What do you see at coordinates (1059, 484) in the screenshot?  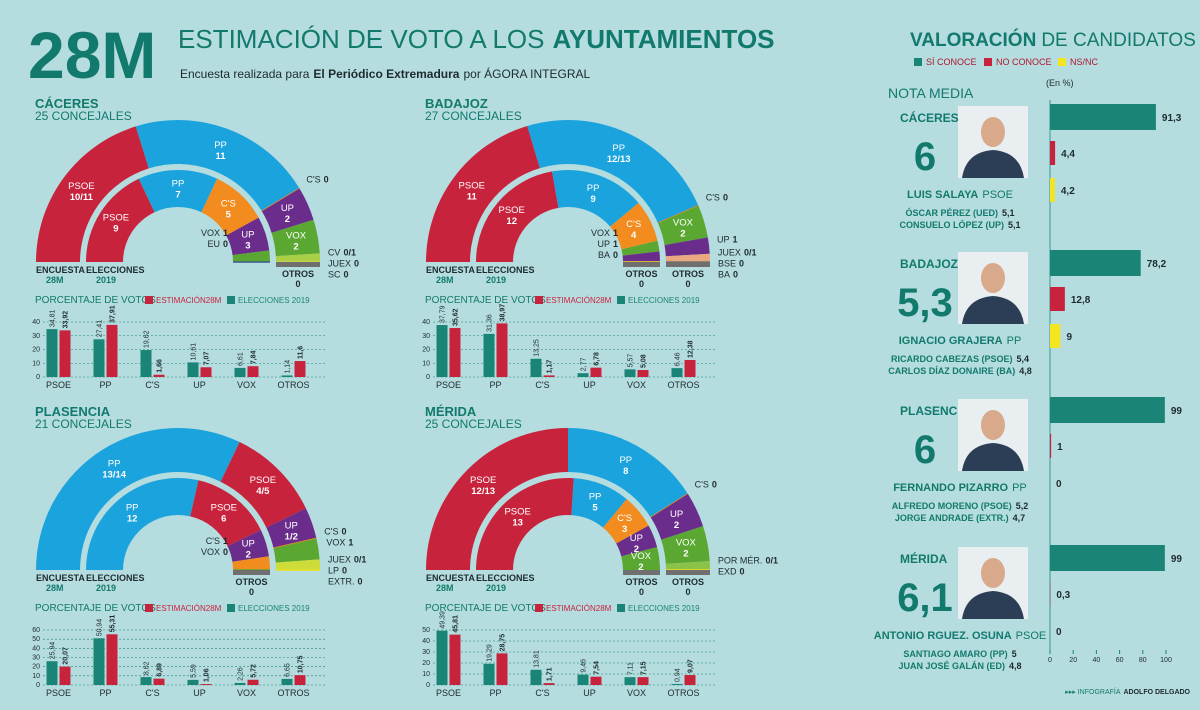 I see `value-label: 0` at bounding box center [1059, 484].